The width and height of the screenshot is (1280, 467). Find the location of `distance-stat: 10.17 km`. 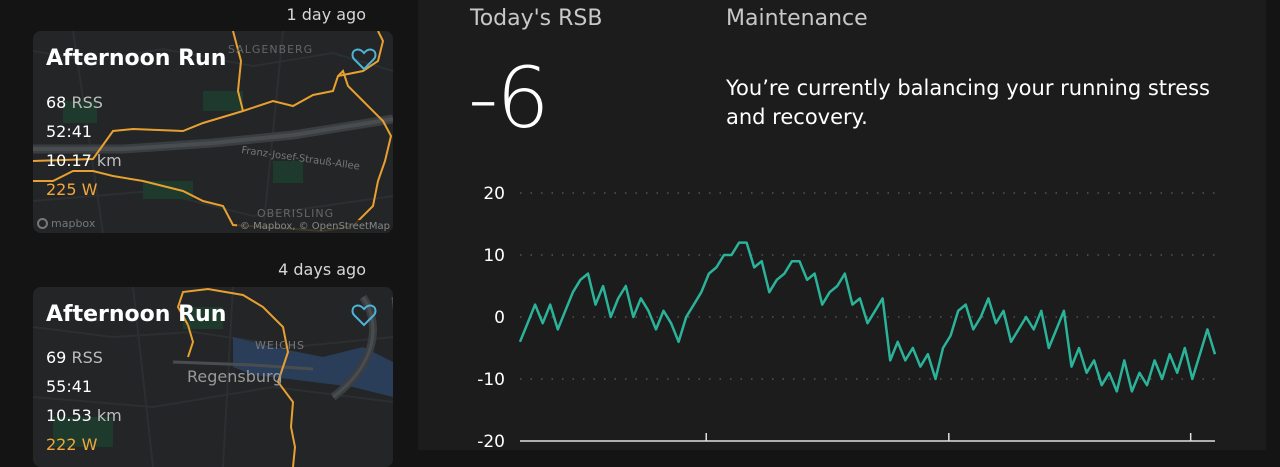

distance-stat: 10.17 km is located at coordinates (84, 160).